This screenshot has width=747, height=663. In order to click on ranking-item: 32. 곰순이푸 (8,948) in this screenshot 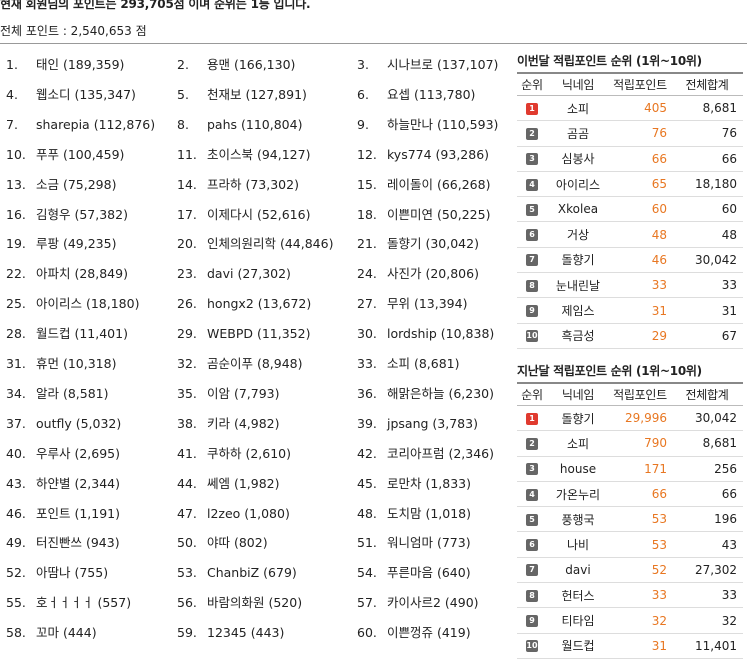, I will do `click(237, 364)`.